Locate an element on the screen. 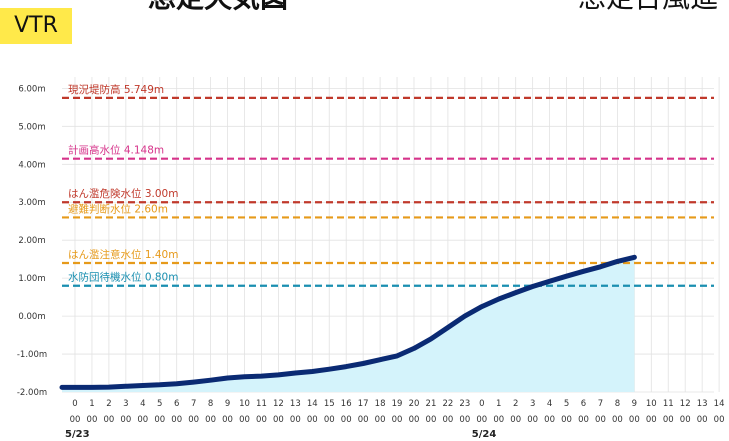  x-date-label: 5/23 is located at coordinates (77, 434).